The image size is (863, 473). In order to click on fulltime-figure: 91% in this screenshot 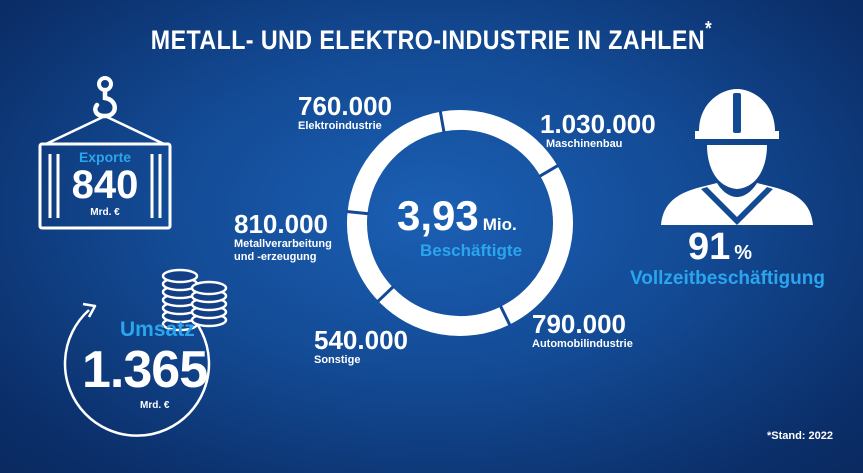, I will do `click(720, 247)`.